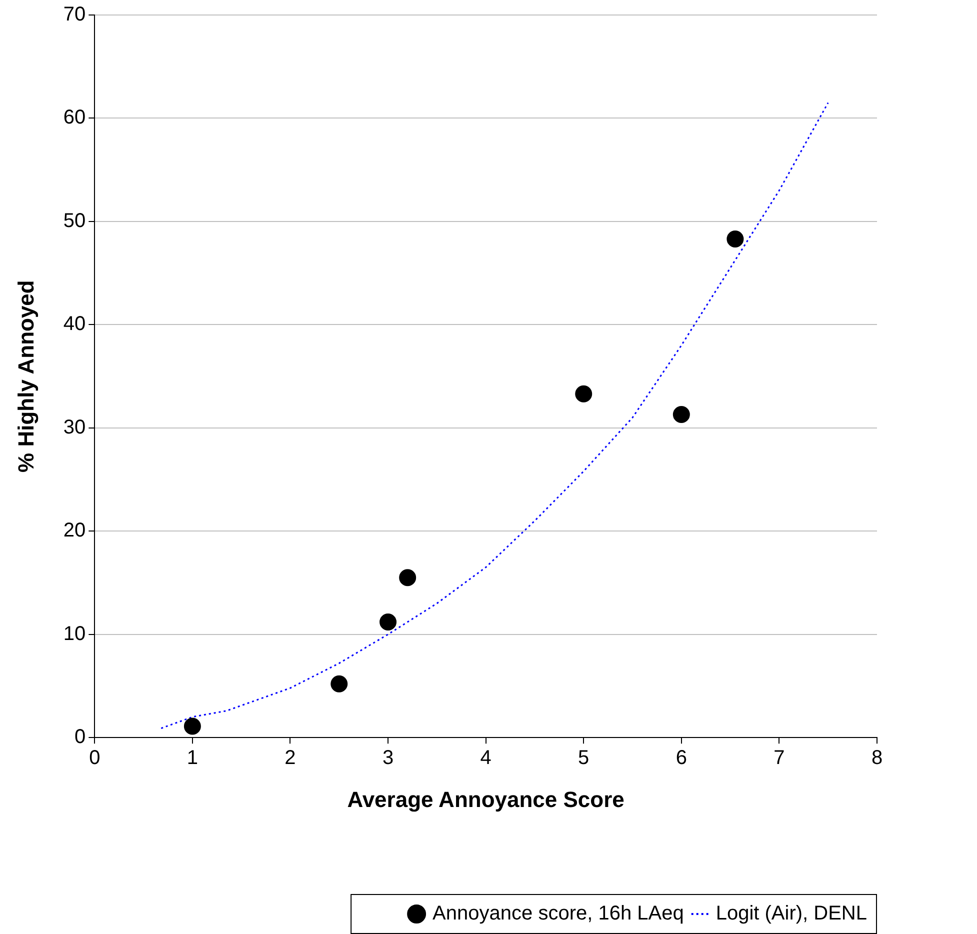  Describe the element at coordinates (558, 913) in the screenshot. I see `legend-label: Annoyance score, 16h LAeq` at that location.